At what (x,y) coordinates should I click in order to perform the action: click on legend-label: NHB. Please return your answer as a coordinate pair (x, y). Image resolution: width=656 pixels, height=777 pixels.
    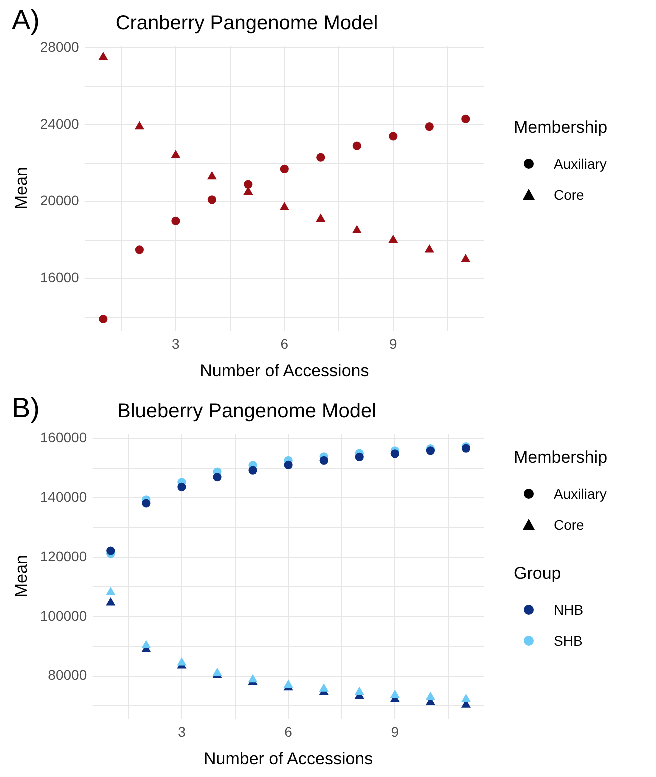
    Looking at the image, I should click on (569, 610).